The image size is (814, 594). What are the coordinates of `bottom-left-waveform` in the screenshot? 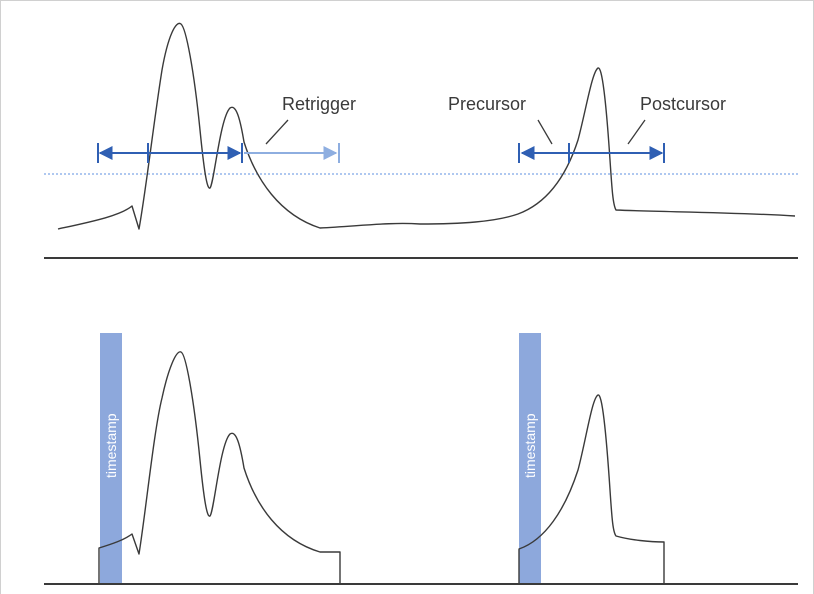 It's located at (219, 467).